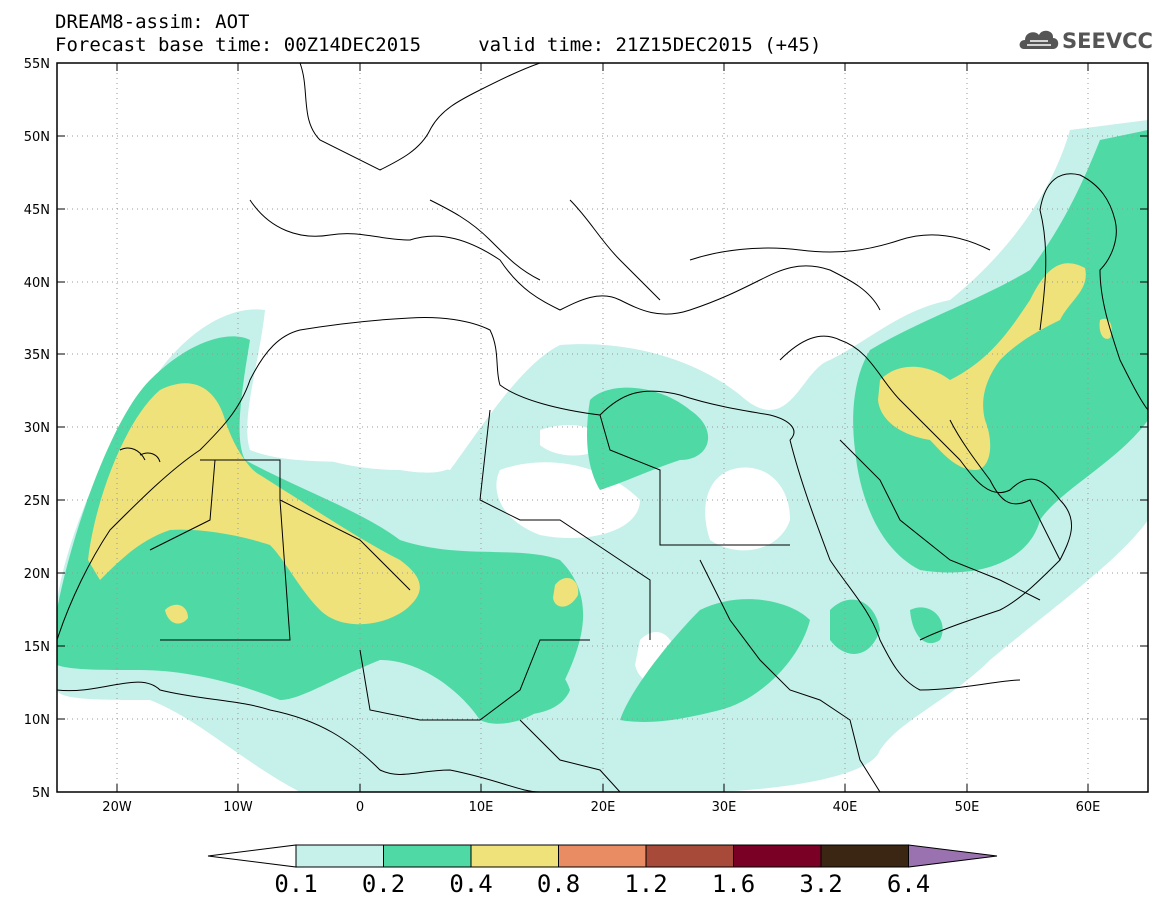  What do you see at coordinates (1107, 41) in the screenshot?
I see `logo-text: SEEVCCC` at bounding box center [1107, 41].